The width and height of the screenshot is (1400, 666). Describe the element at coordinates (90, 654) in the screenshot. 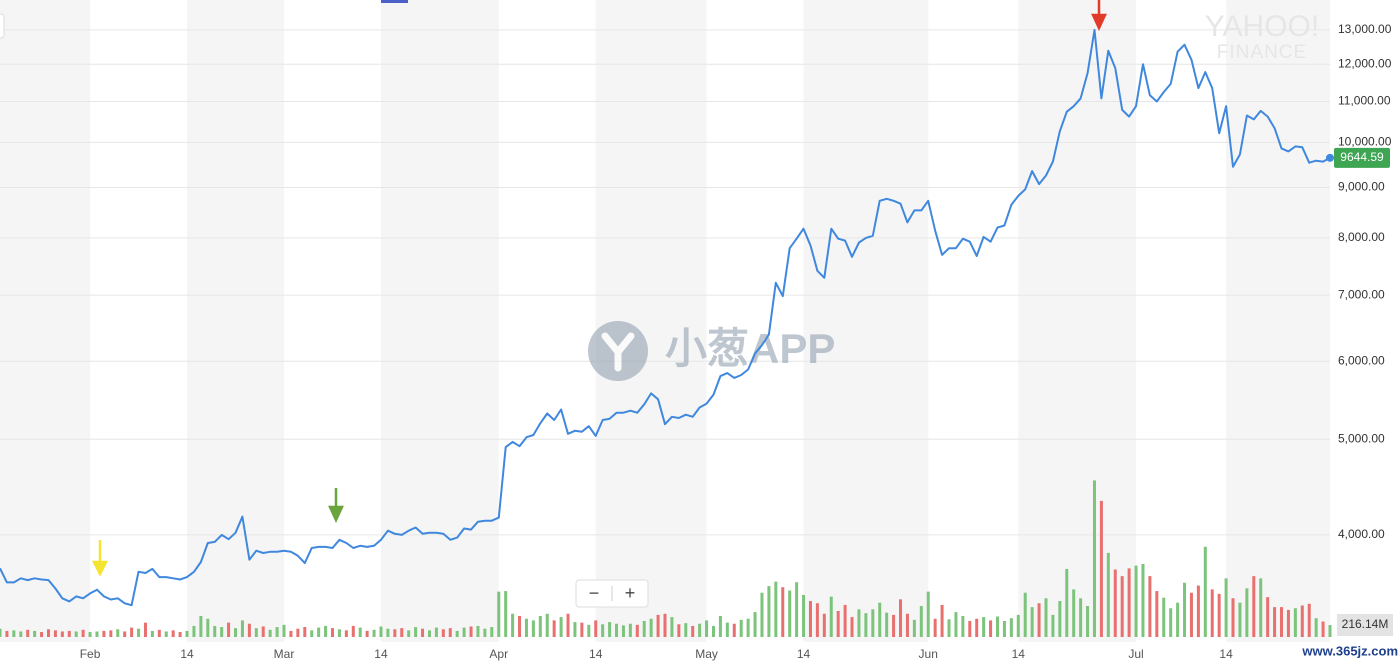

I see `x-tick-label: Feb` at that location.